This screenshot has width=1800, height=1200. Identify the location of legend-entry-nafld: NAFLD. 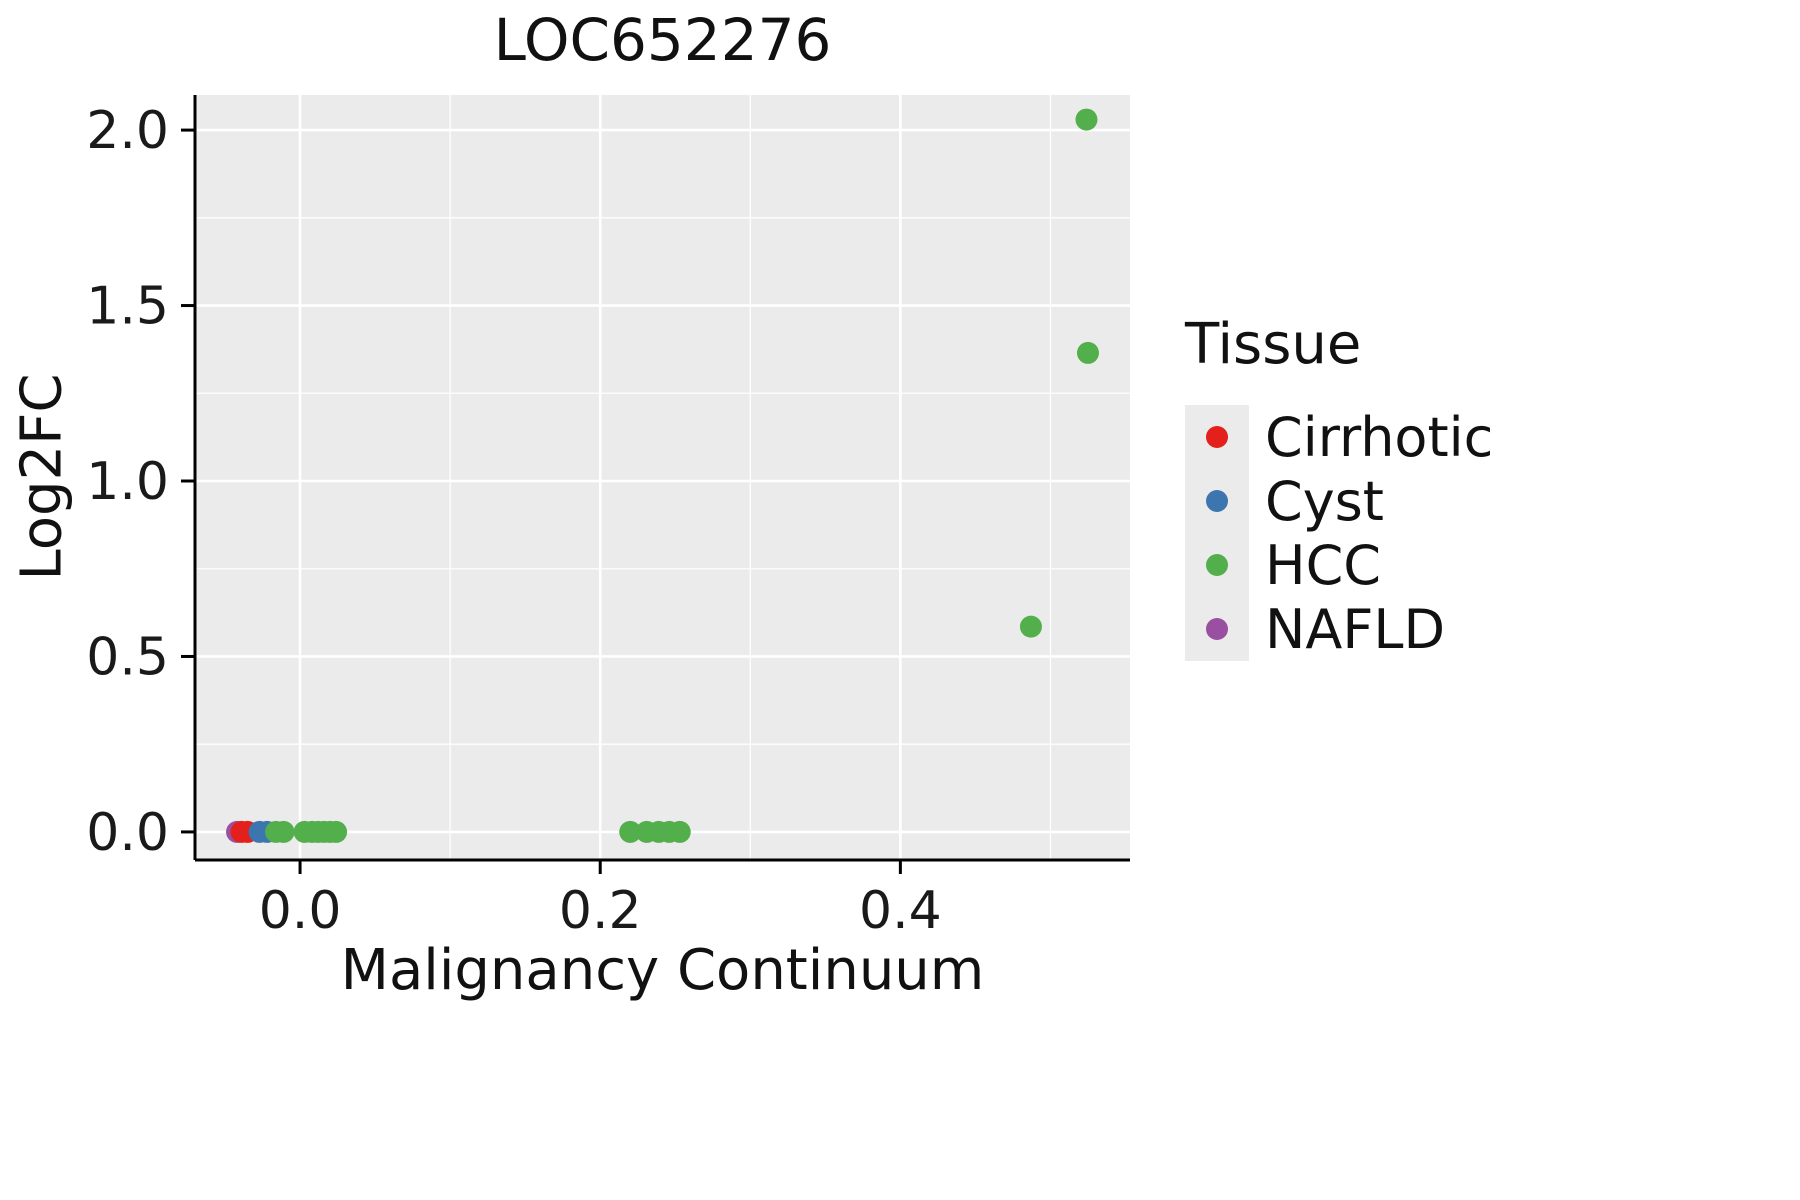
(1339, 629).